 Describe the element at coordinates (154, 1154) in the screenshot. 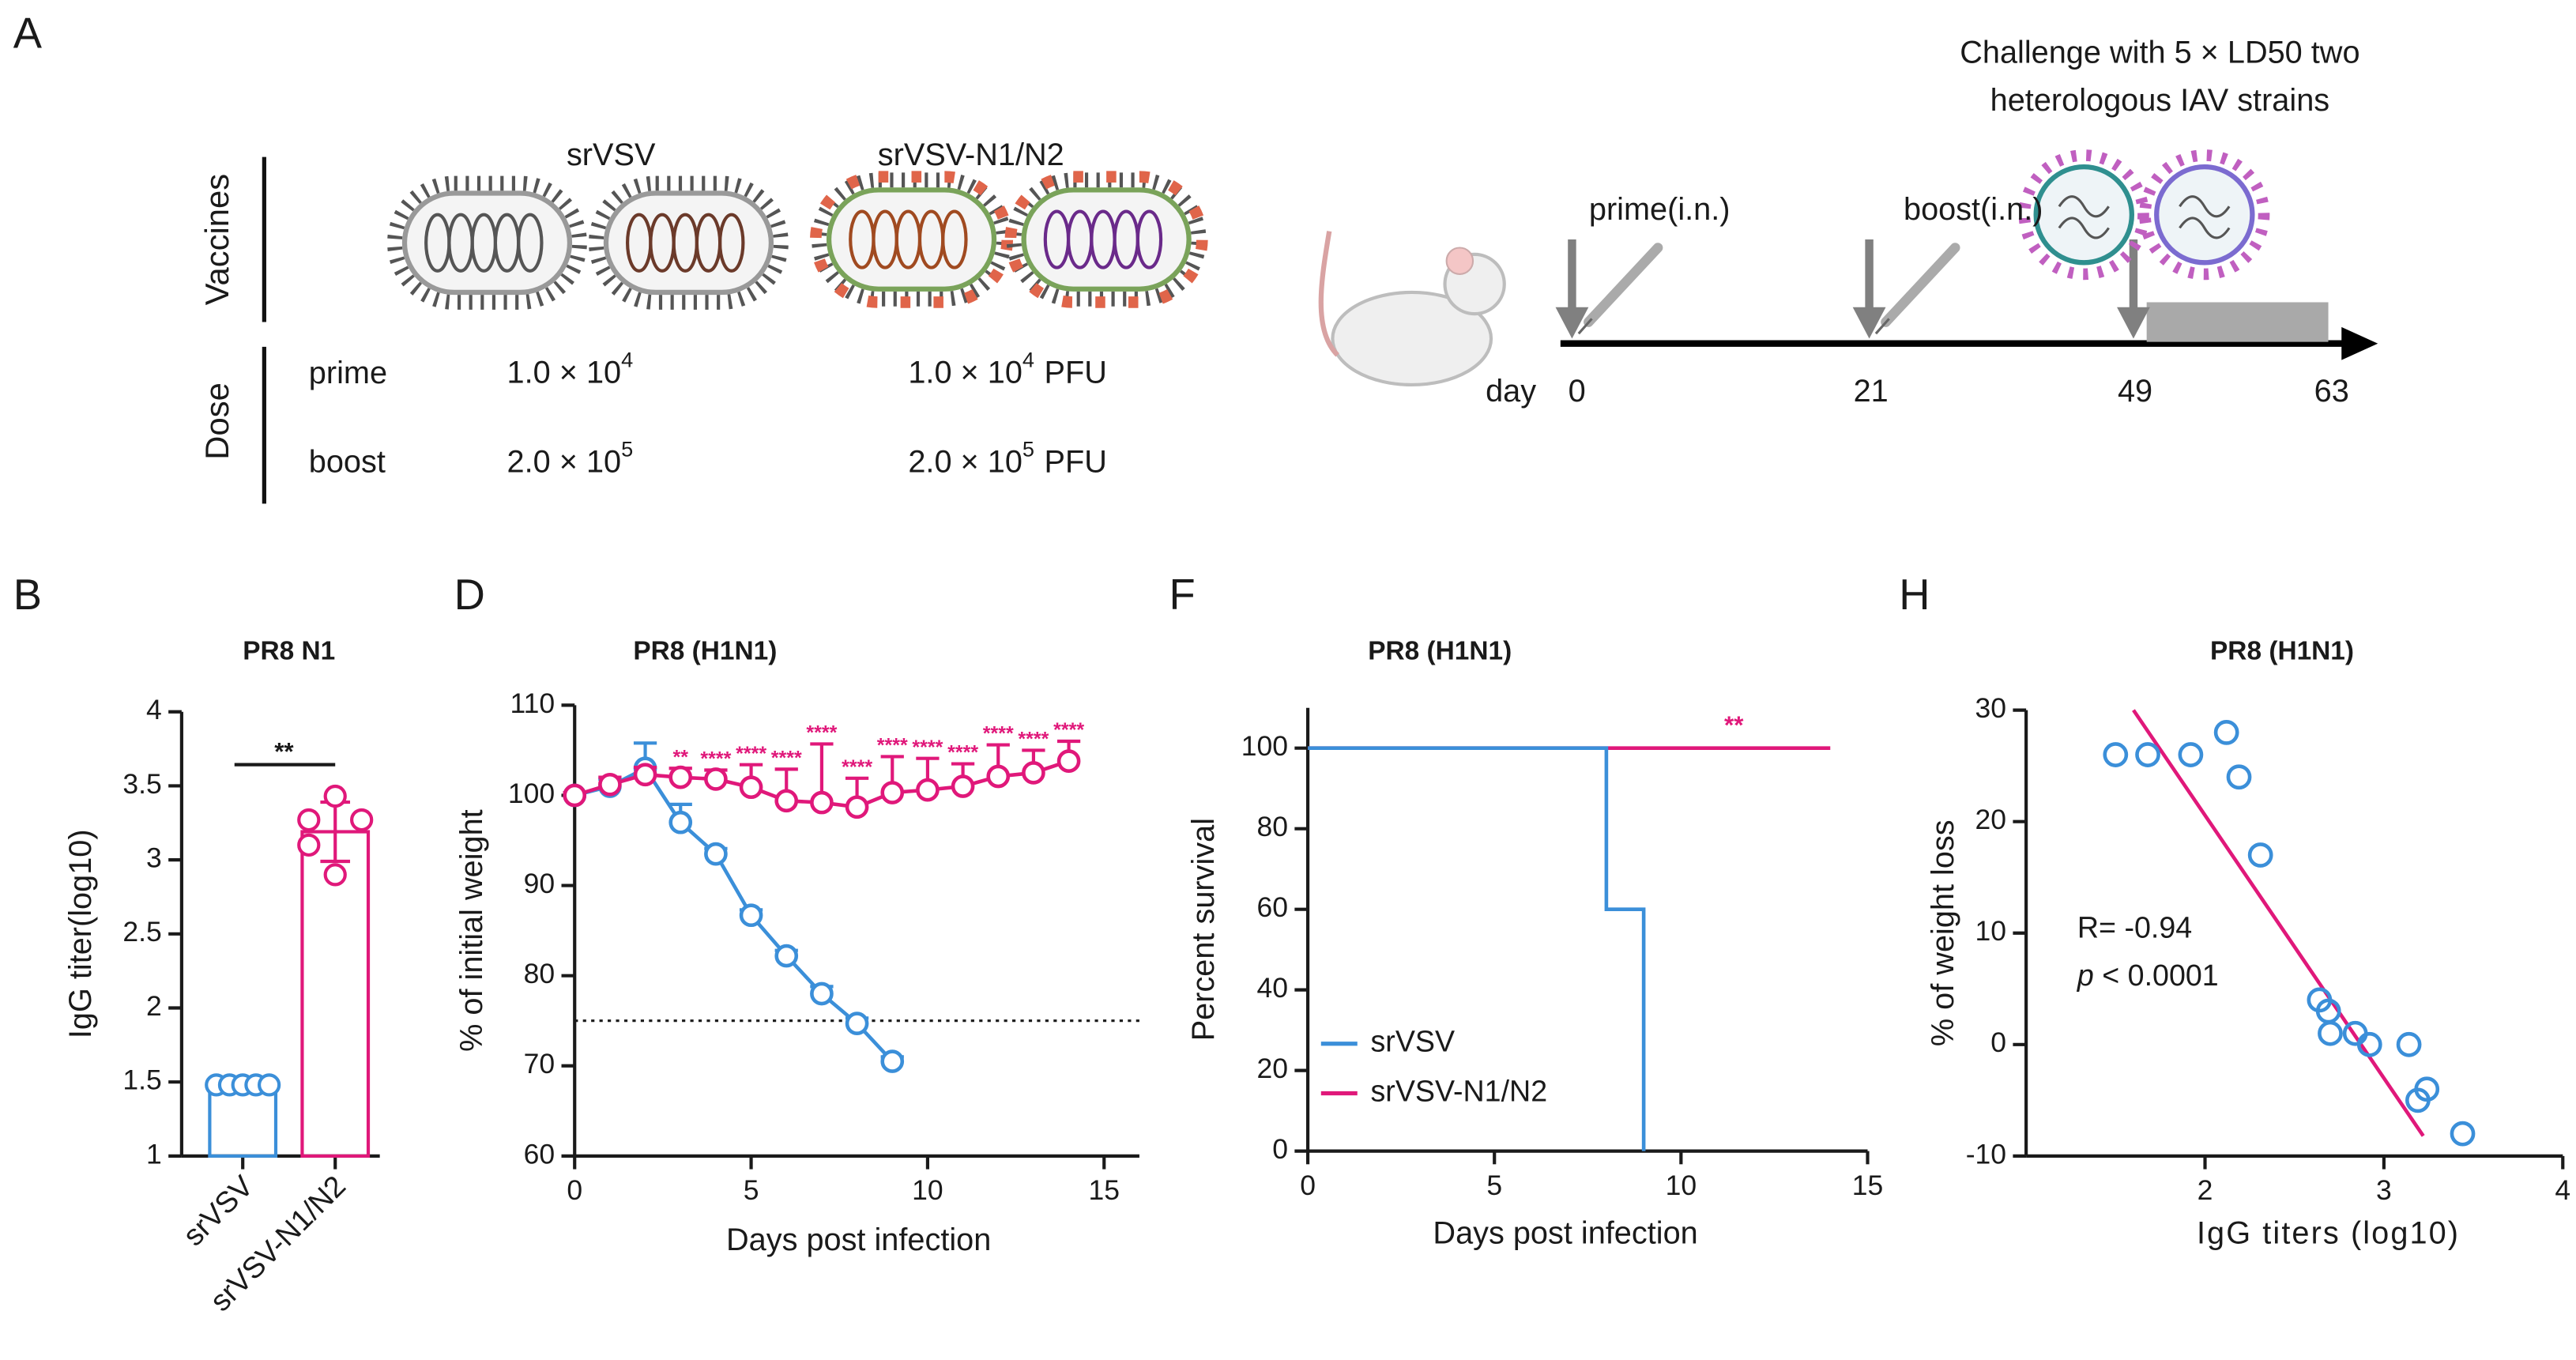

I see `y-tick-label: 1` at that location.